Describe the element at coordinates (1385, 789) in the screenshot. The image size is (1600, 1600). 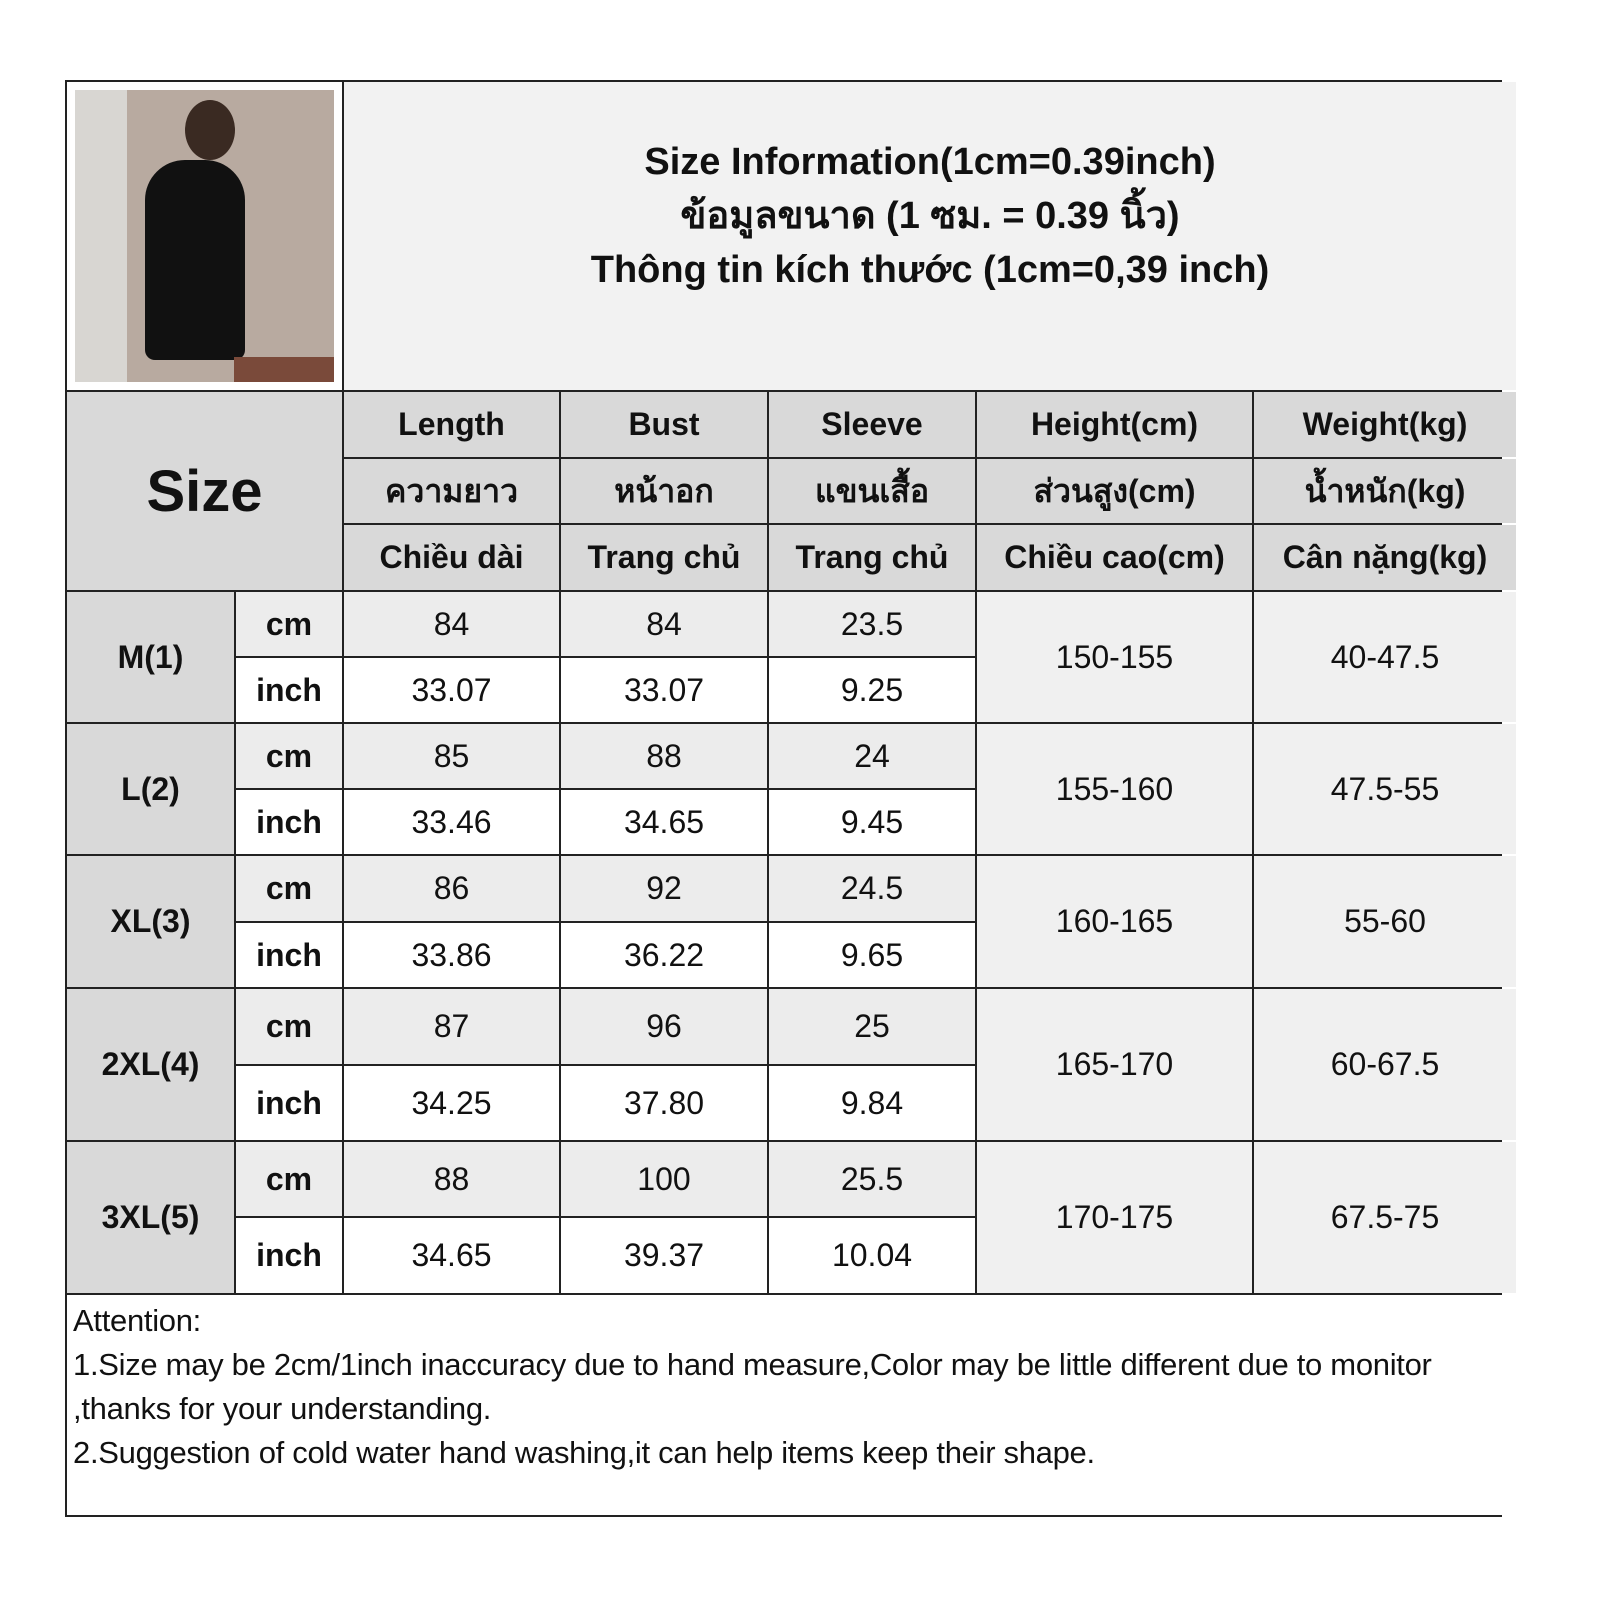
I see `weight-range: 47.5-55` at that location.